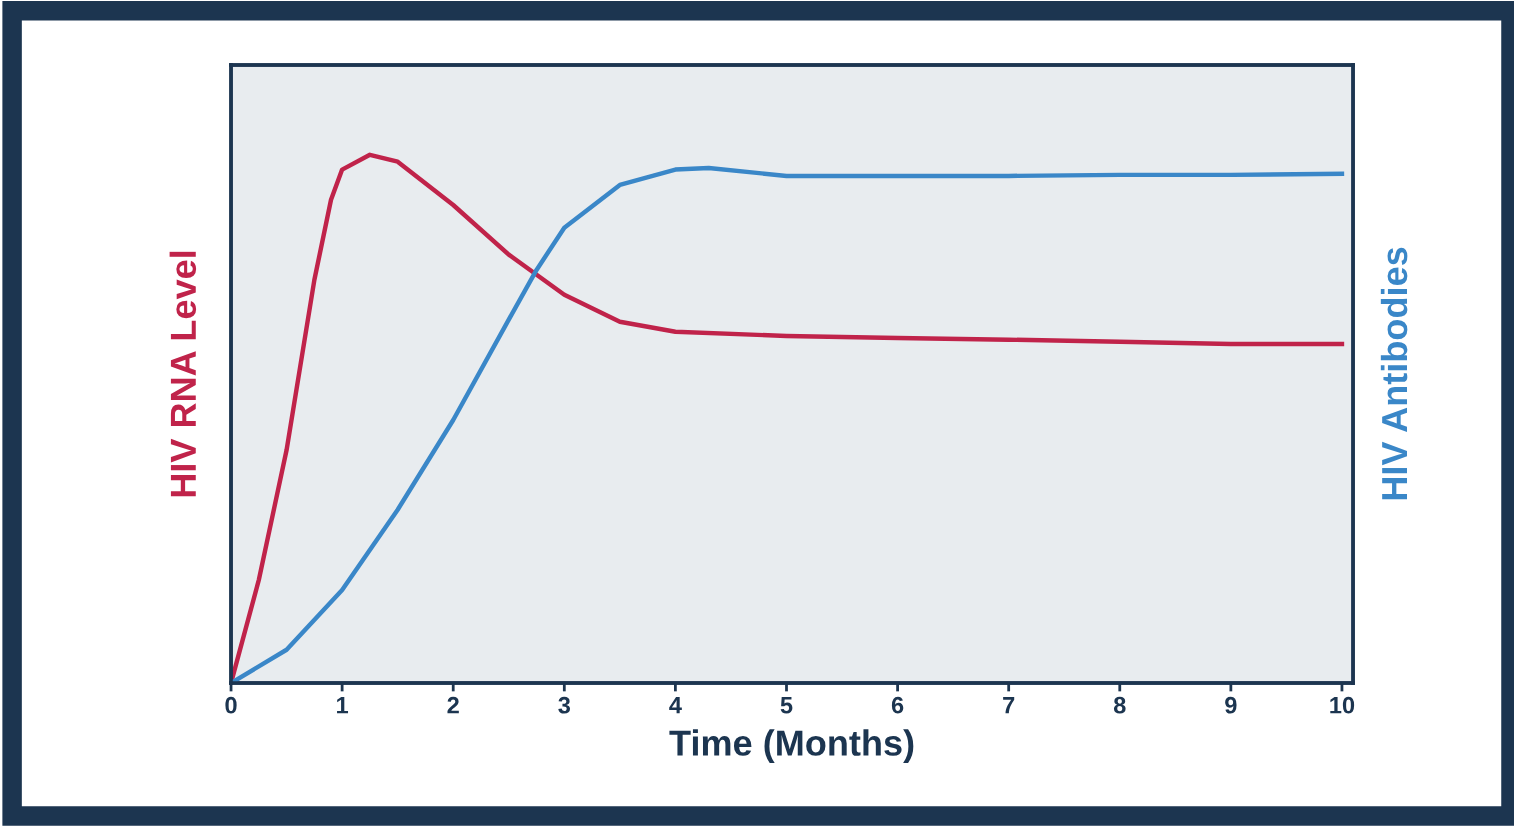 The width and height of the screenshot is (1514, 826). What do you see at coordinates (1119, 705) in the screenshot?
I see `x-tick-label: 8` at bounding box center [1119, 705].